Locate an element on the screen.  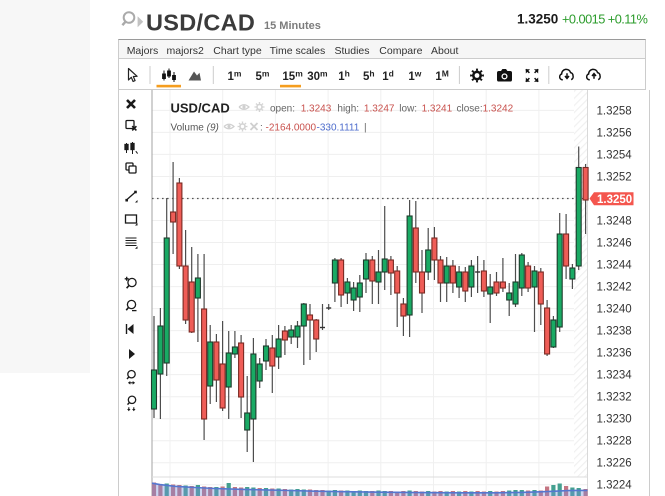
svg-text: low: is located at coordinates (408, 109).